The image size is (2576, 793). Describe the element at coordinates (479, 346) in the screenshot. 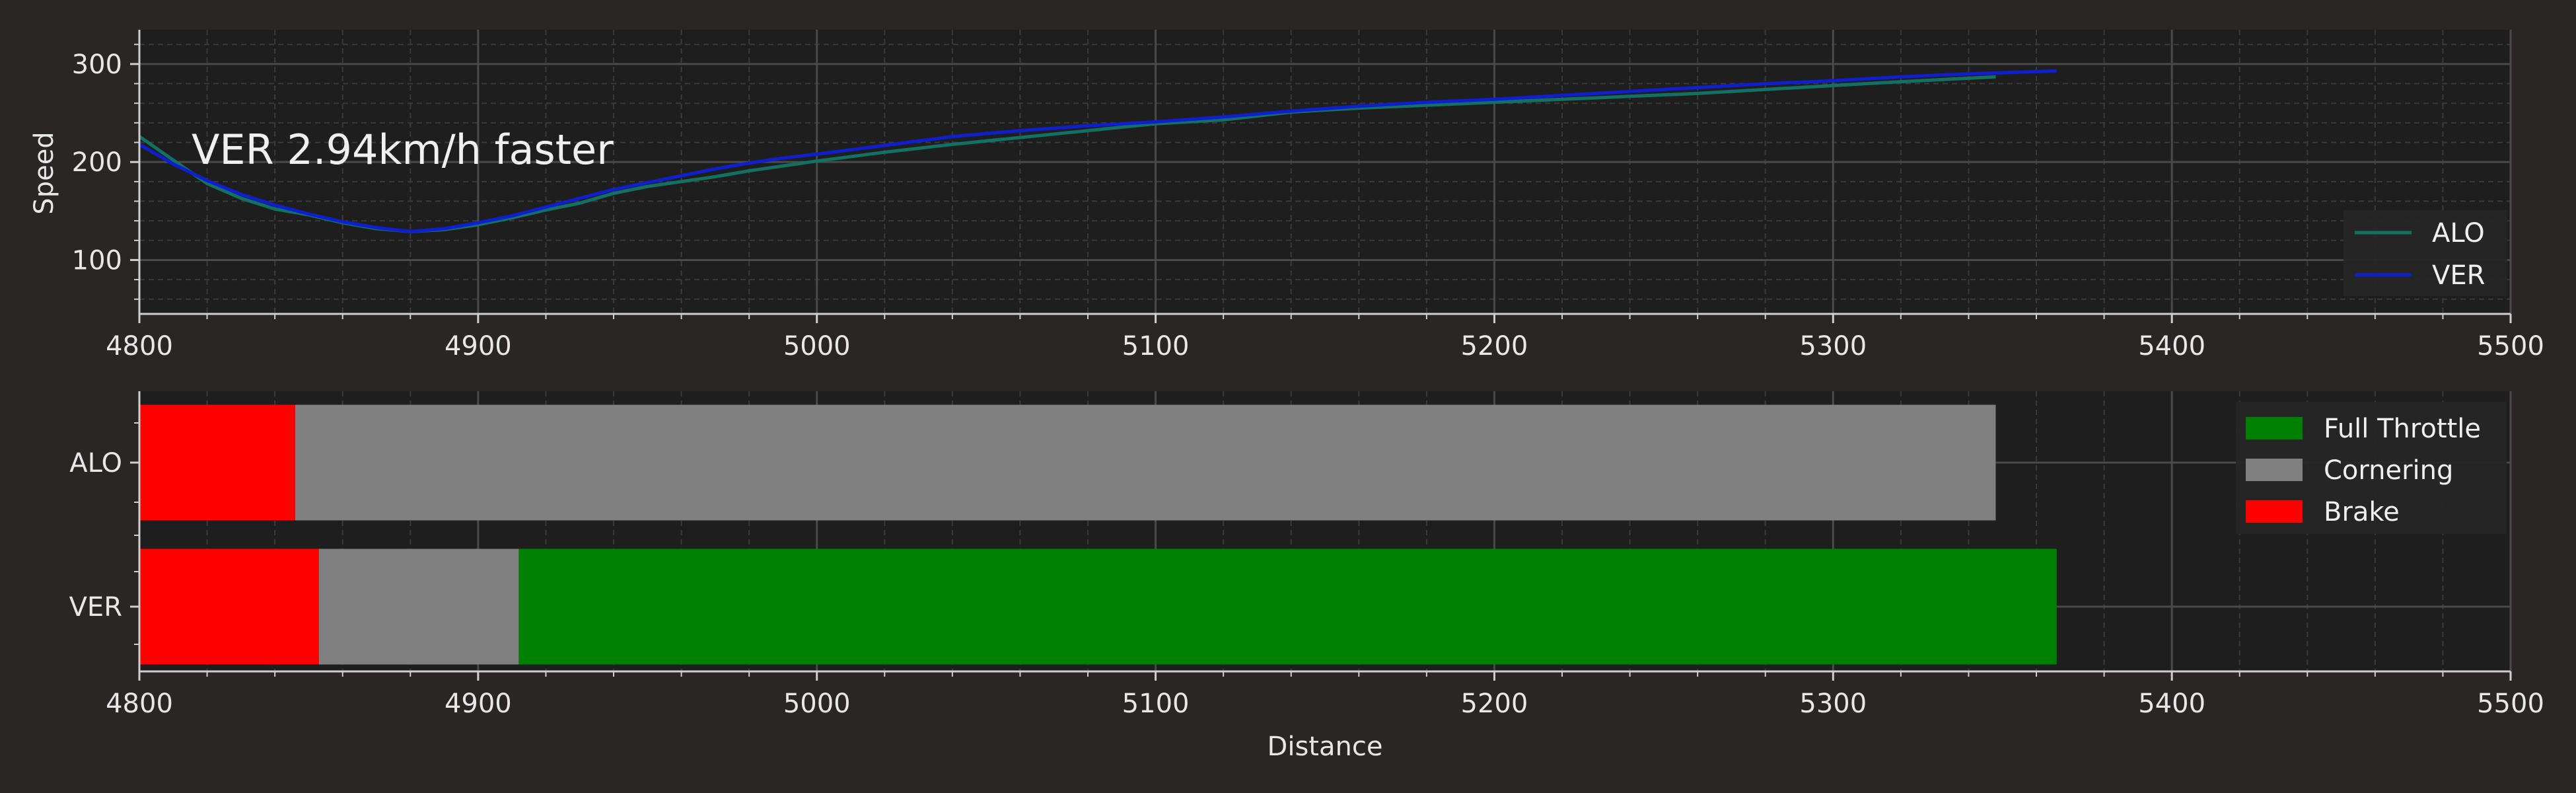

I see `speed-x-tick-label: 4900` at that location.